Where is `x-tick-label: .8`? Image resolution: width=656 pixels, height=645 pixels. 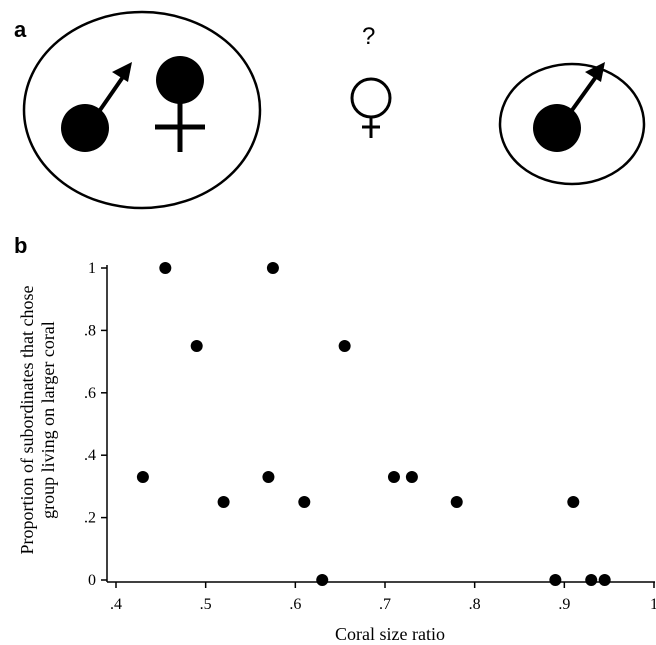
x-tick-label: .8 is located at coordinates (475, 604).